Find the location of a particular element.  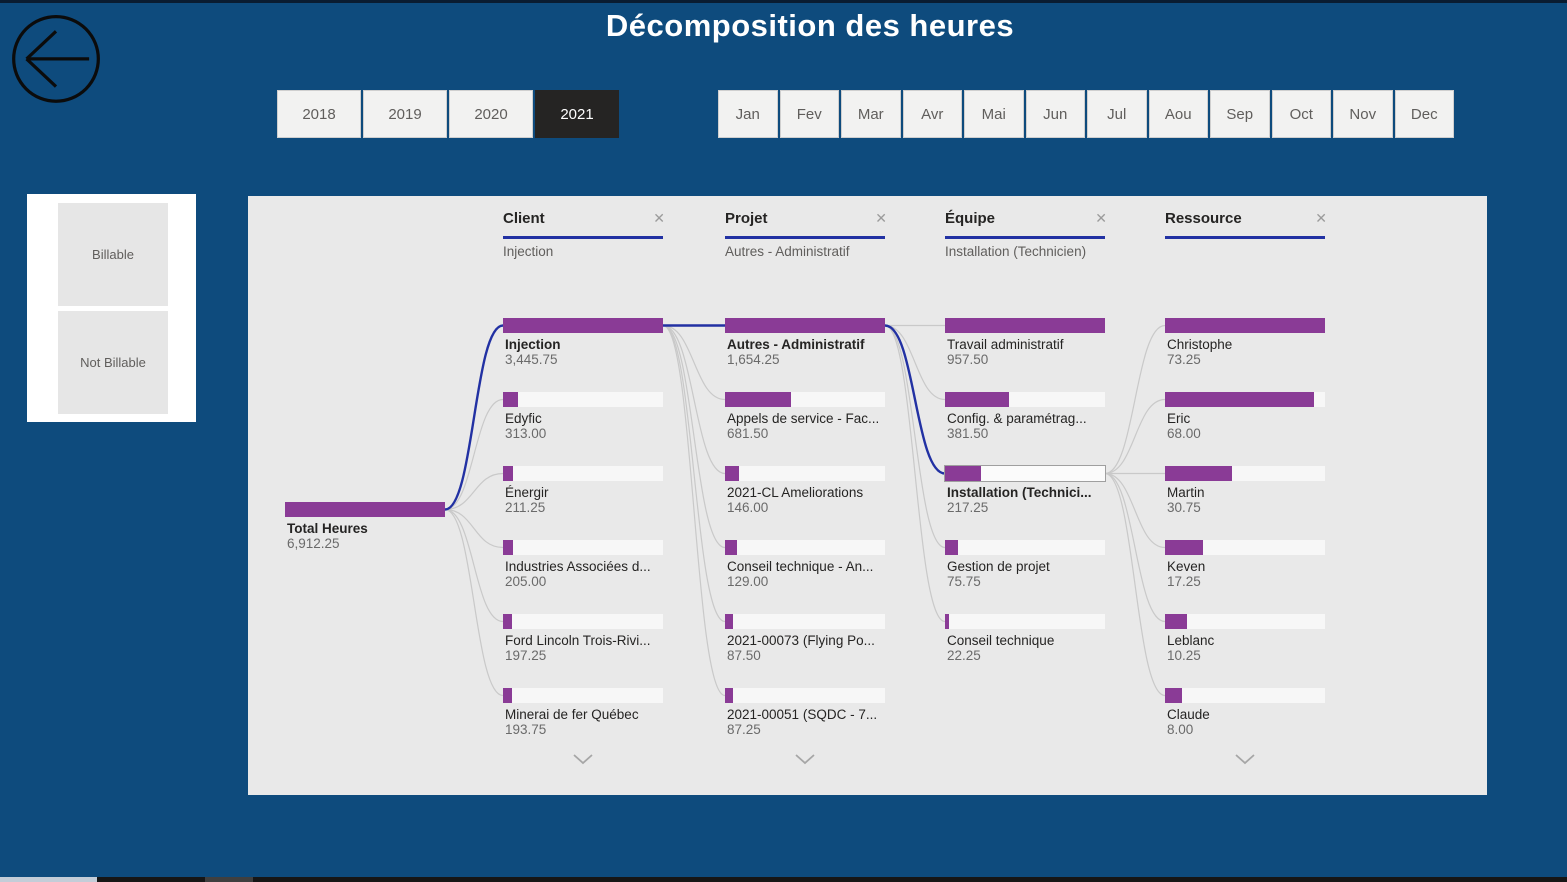

tree-node-4-4: Keven 17.25 is located at coordinates (1251, 564).